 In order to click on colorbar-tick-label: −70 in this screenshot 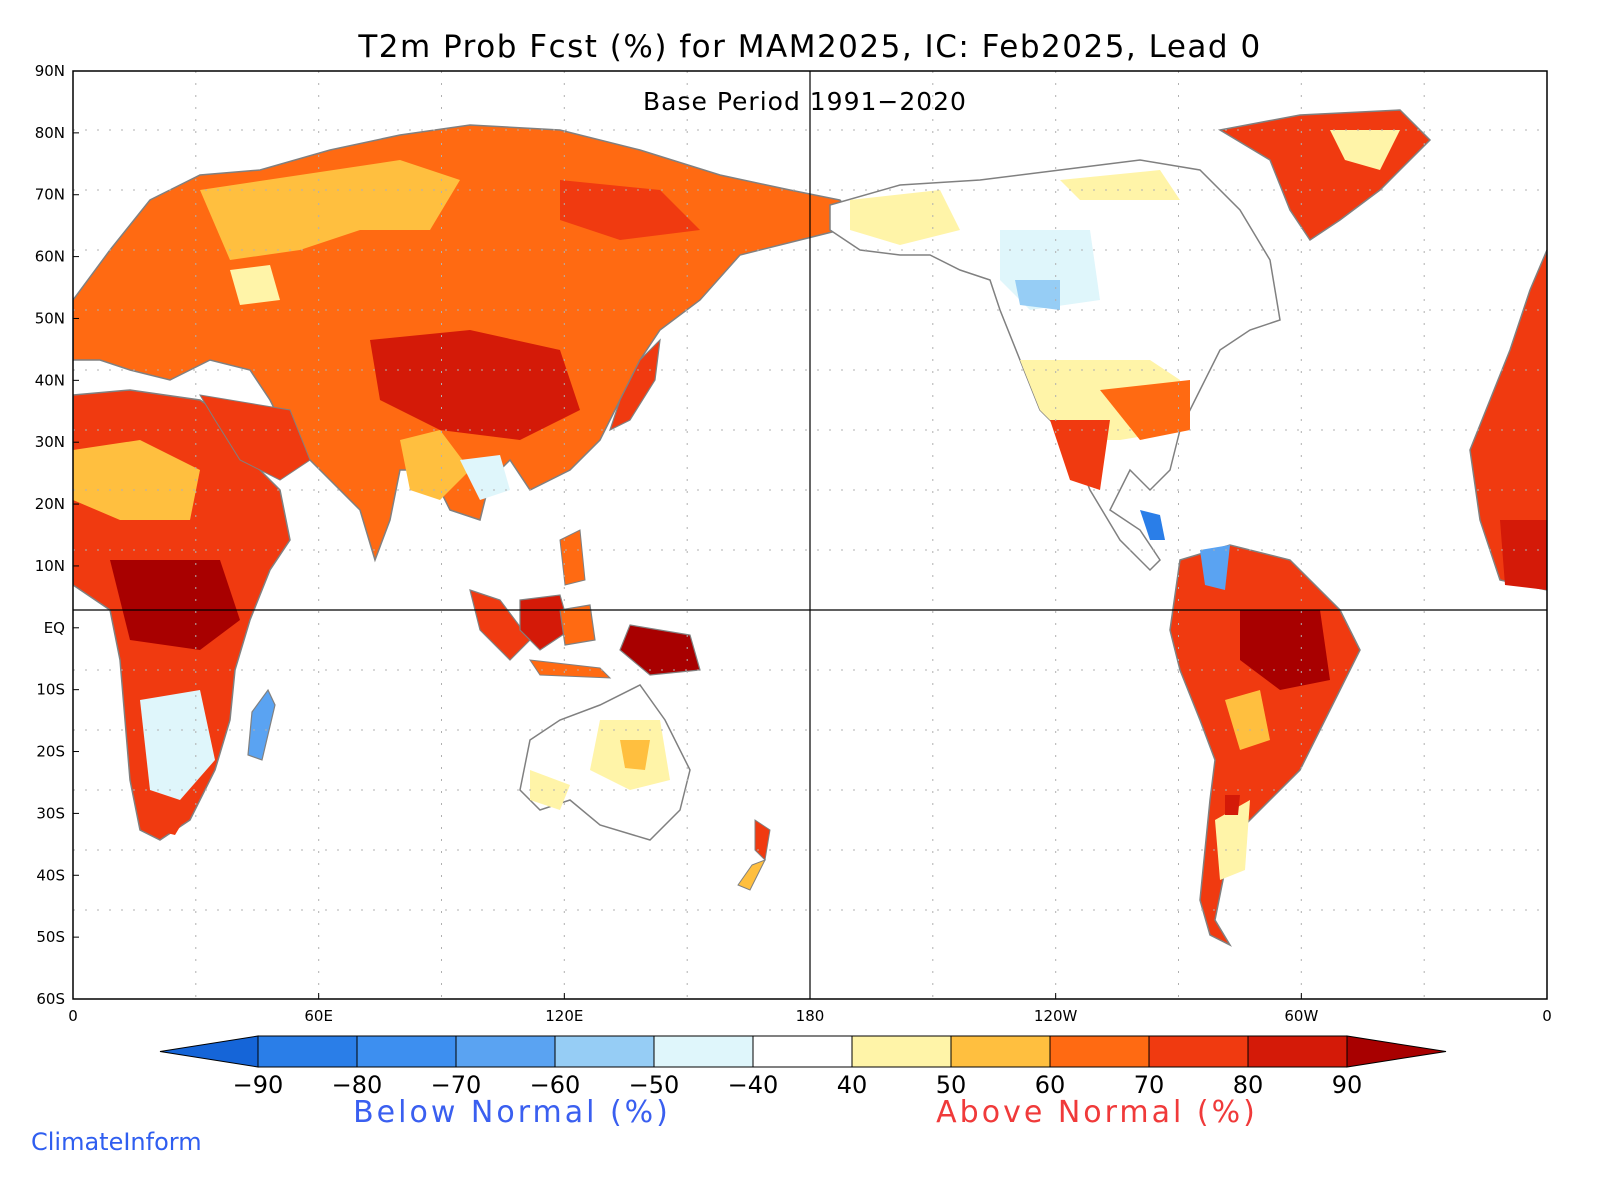, I will do `click(456, 1085)`.